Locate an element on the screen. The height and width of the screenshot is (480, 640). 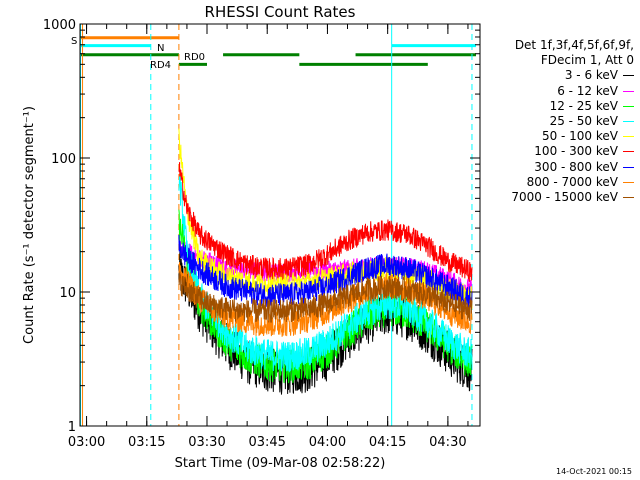
x-tick-label: 04:00 is located at coordinates (327, 442).